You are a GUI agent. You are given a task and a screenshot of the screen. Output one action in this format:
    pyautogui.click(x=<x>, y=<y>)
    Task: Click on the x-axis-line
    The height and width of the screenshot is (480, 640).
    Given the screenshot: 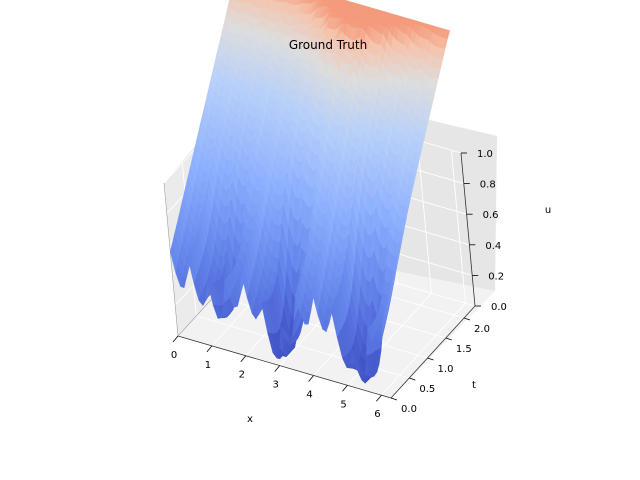 What is the action you would take?
    pyautogui.click(x=284, y=367)
    